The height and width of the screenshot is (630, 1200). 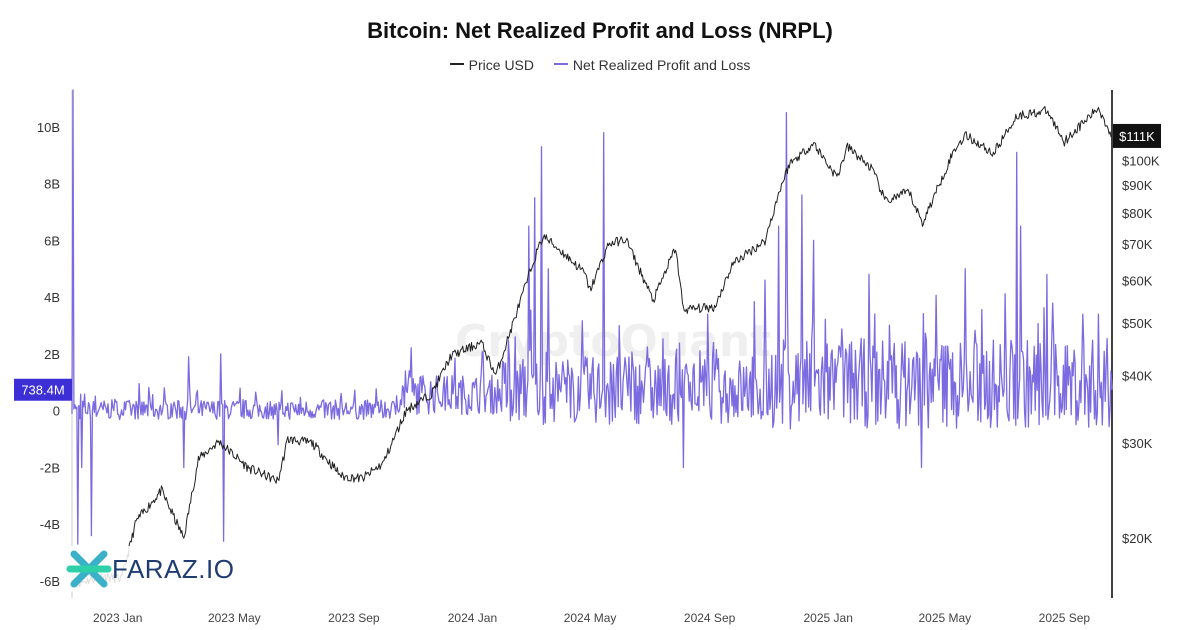 I want to click on y-right-tick-label: $40K, so click(x=1137, y=375).